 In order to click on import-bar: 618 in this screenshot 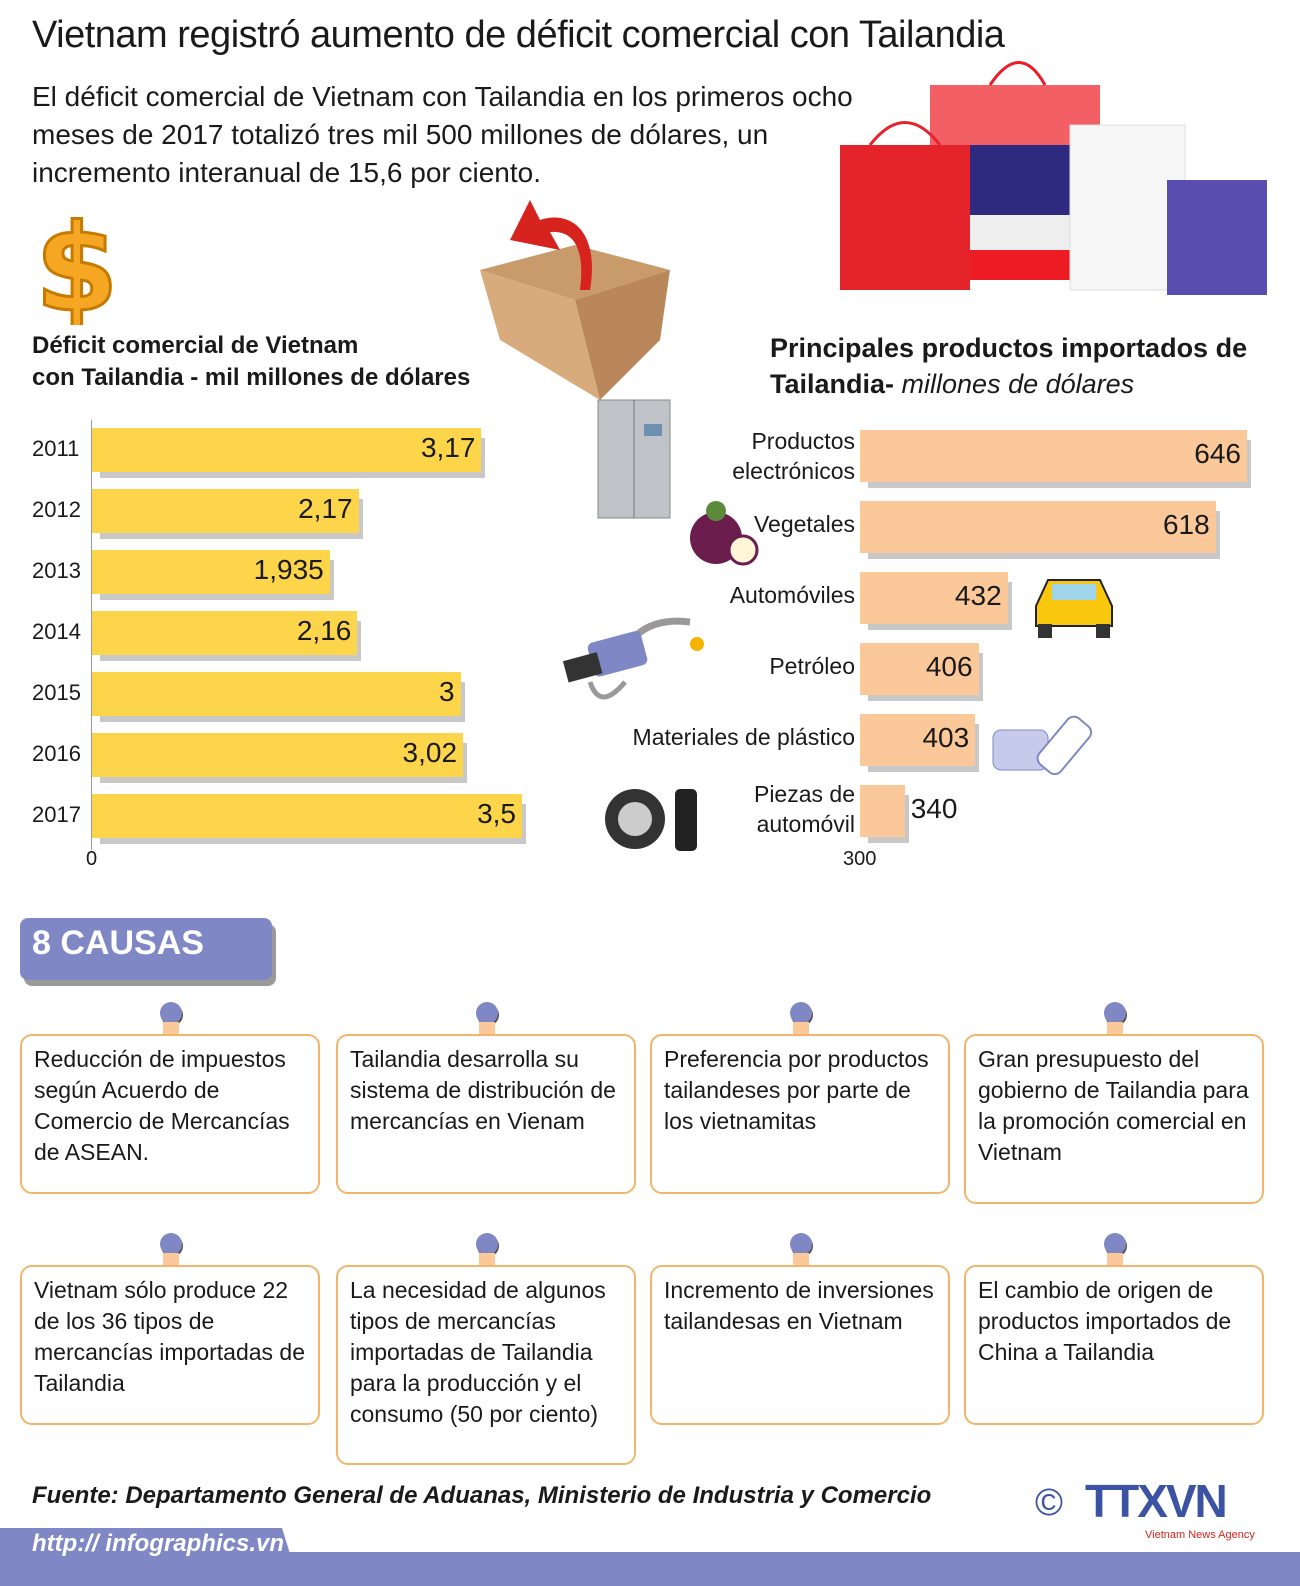, I will do `click(1038, 527)`.